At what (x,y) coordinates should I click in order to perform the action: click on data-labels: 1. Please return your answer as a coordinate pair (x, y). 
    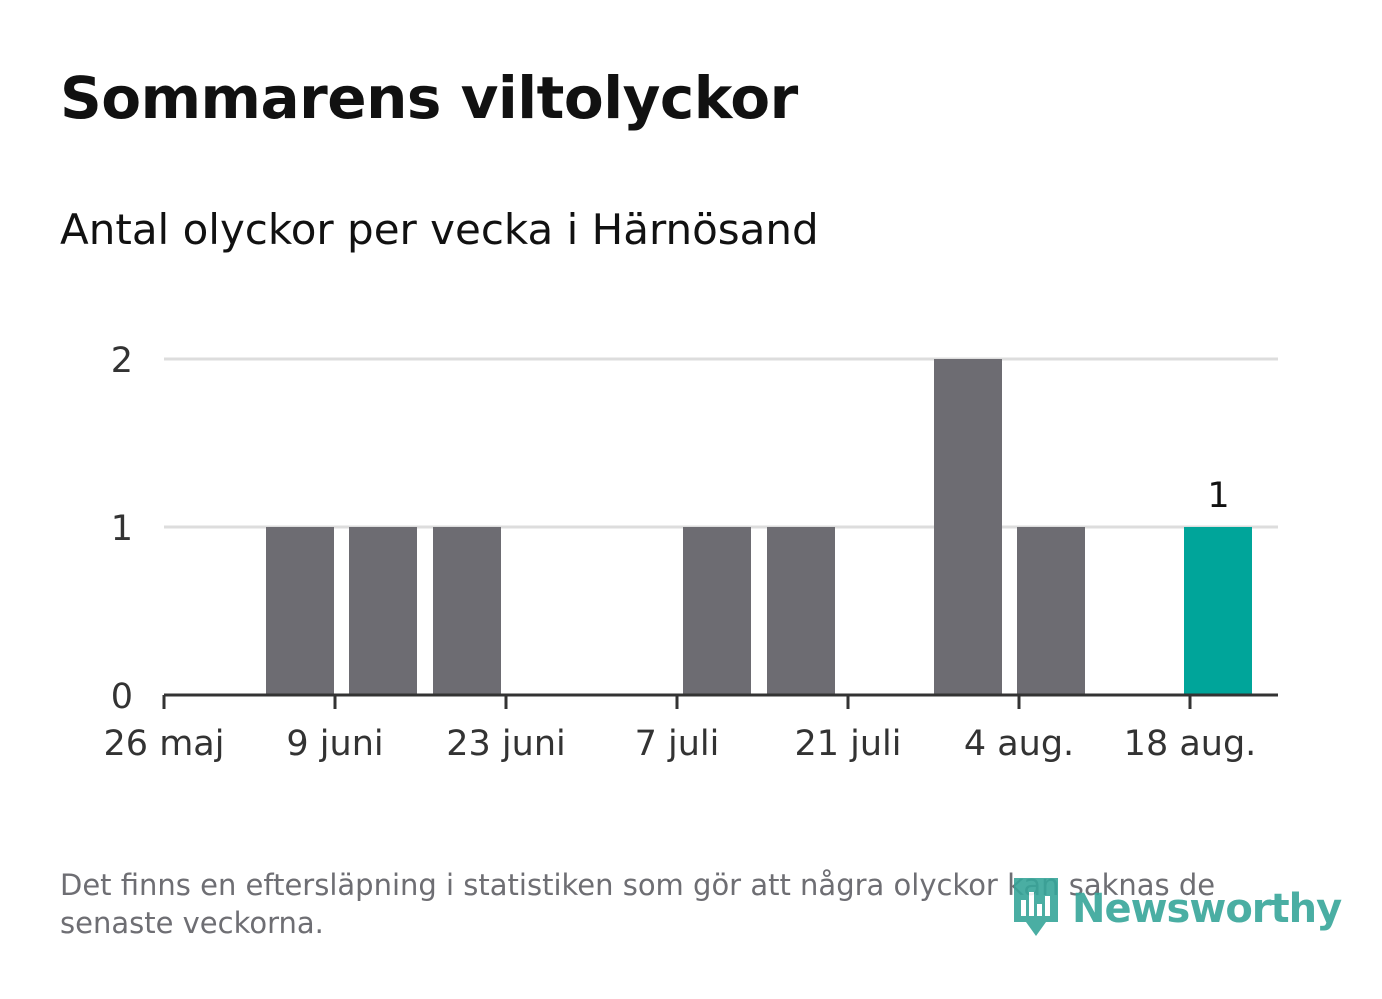
    Looking at the image, I should click on (1218, 496).